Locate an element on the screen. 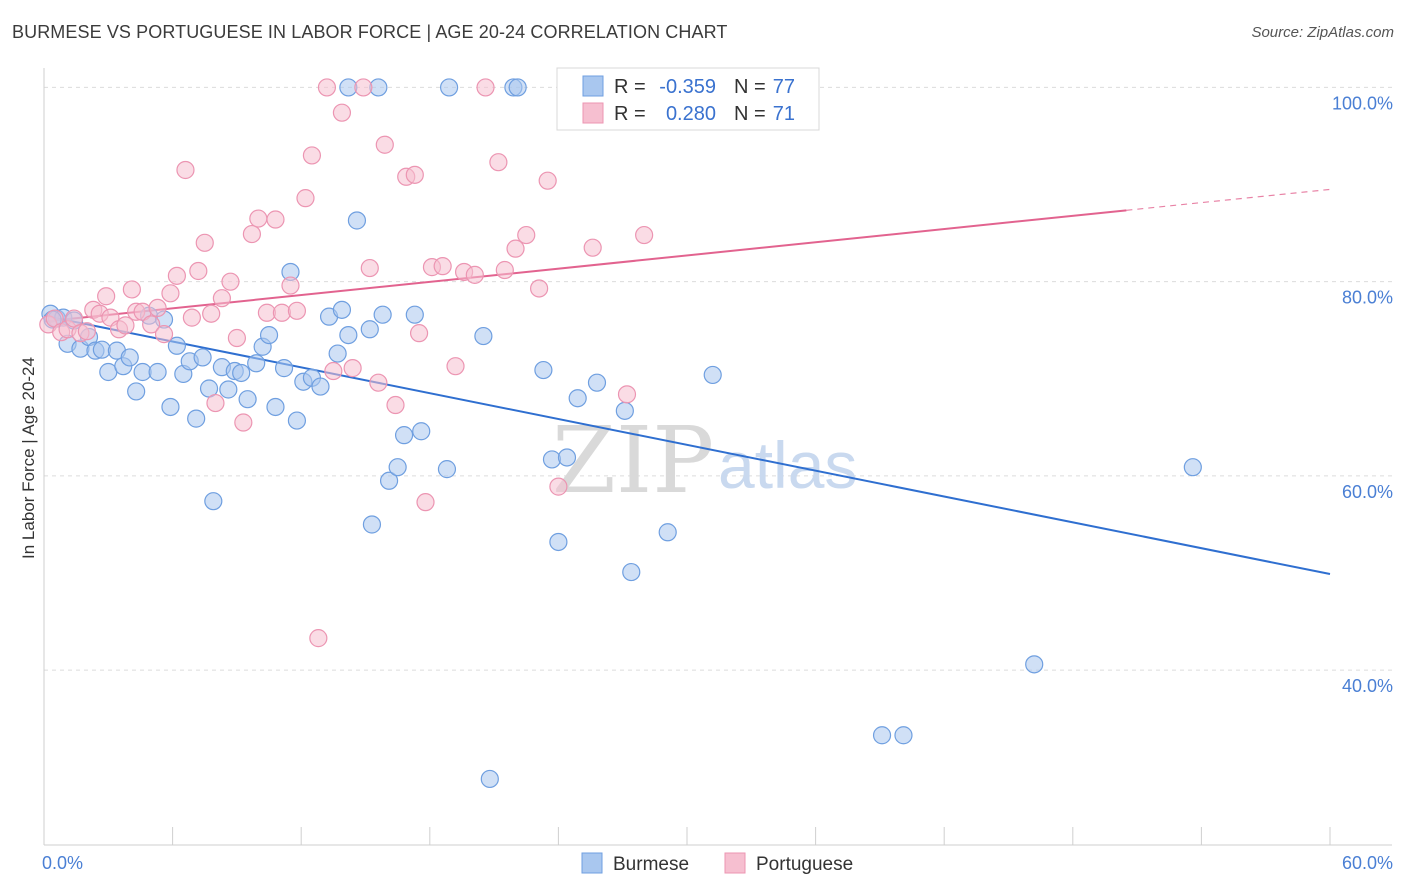  legend-r-value-burmese: -0.359 is located at coordinates (687, 87).